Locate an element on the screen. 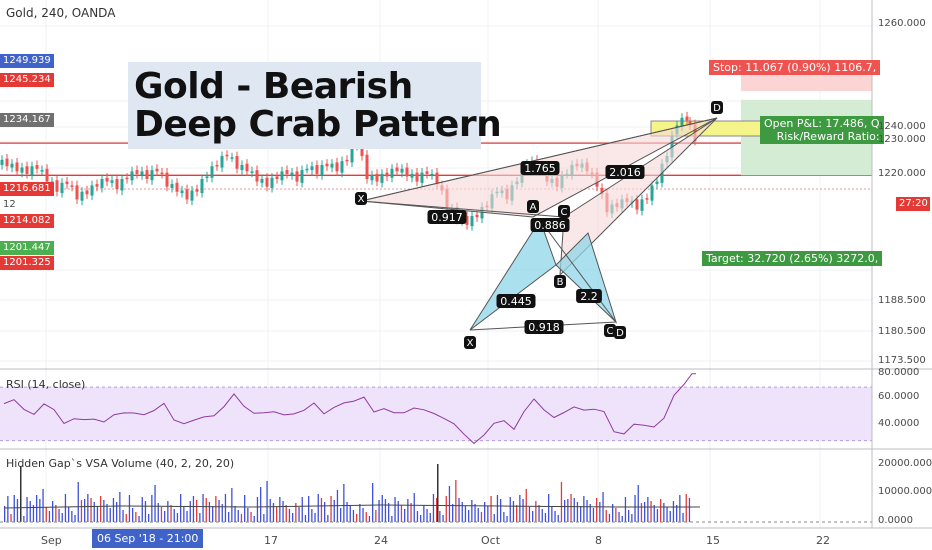 This screenshot has width=932, height=550. ratio-small-xb-bg is located at coordinates (516, 301).